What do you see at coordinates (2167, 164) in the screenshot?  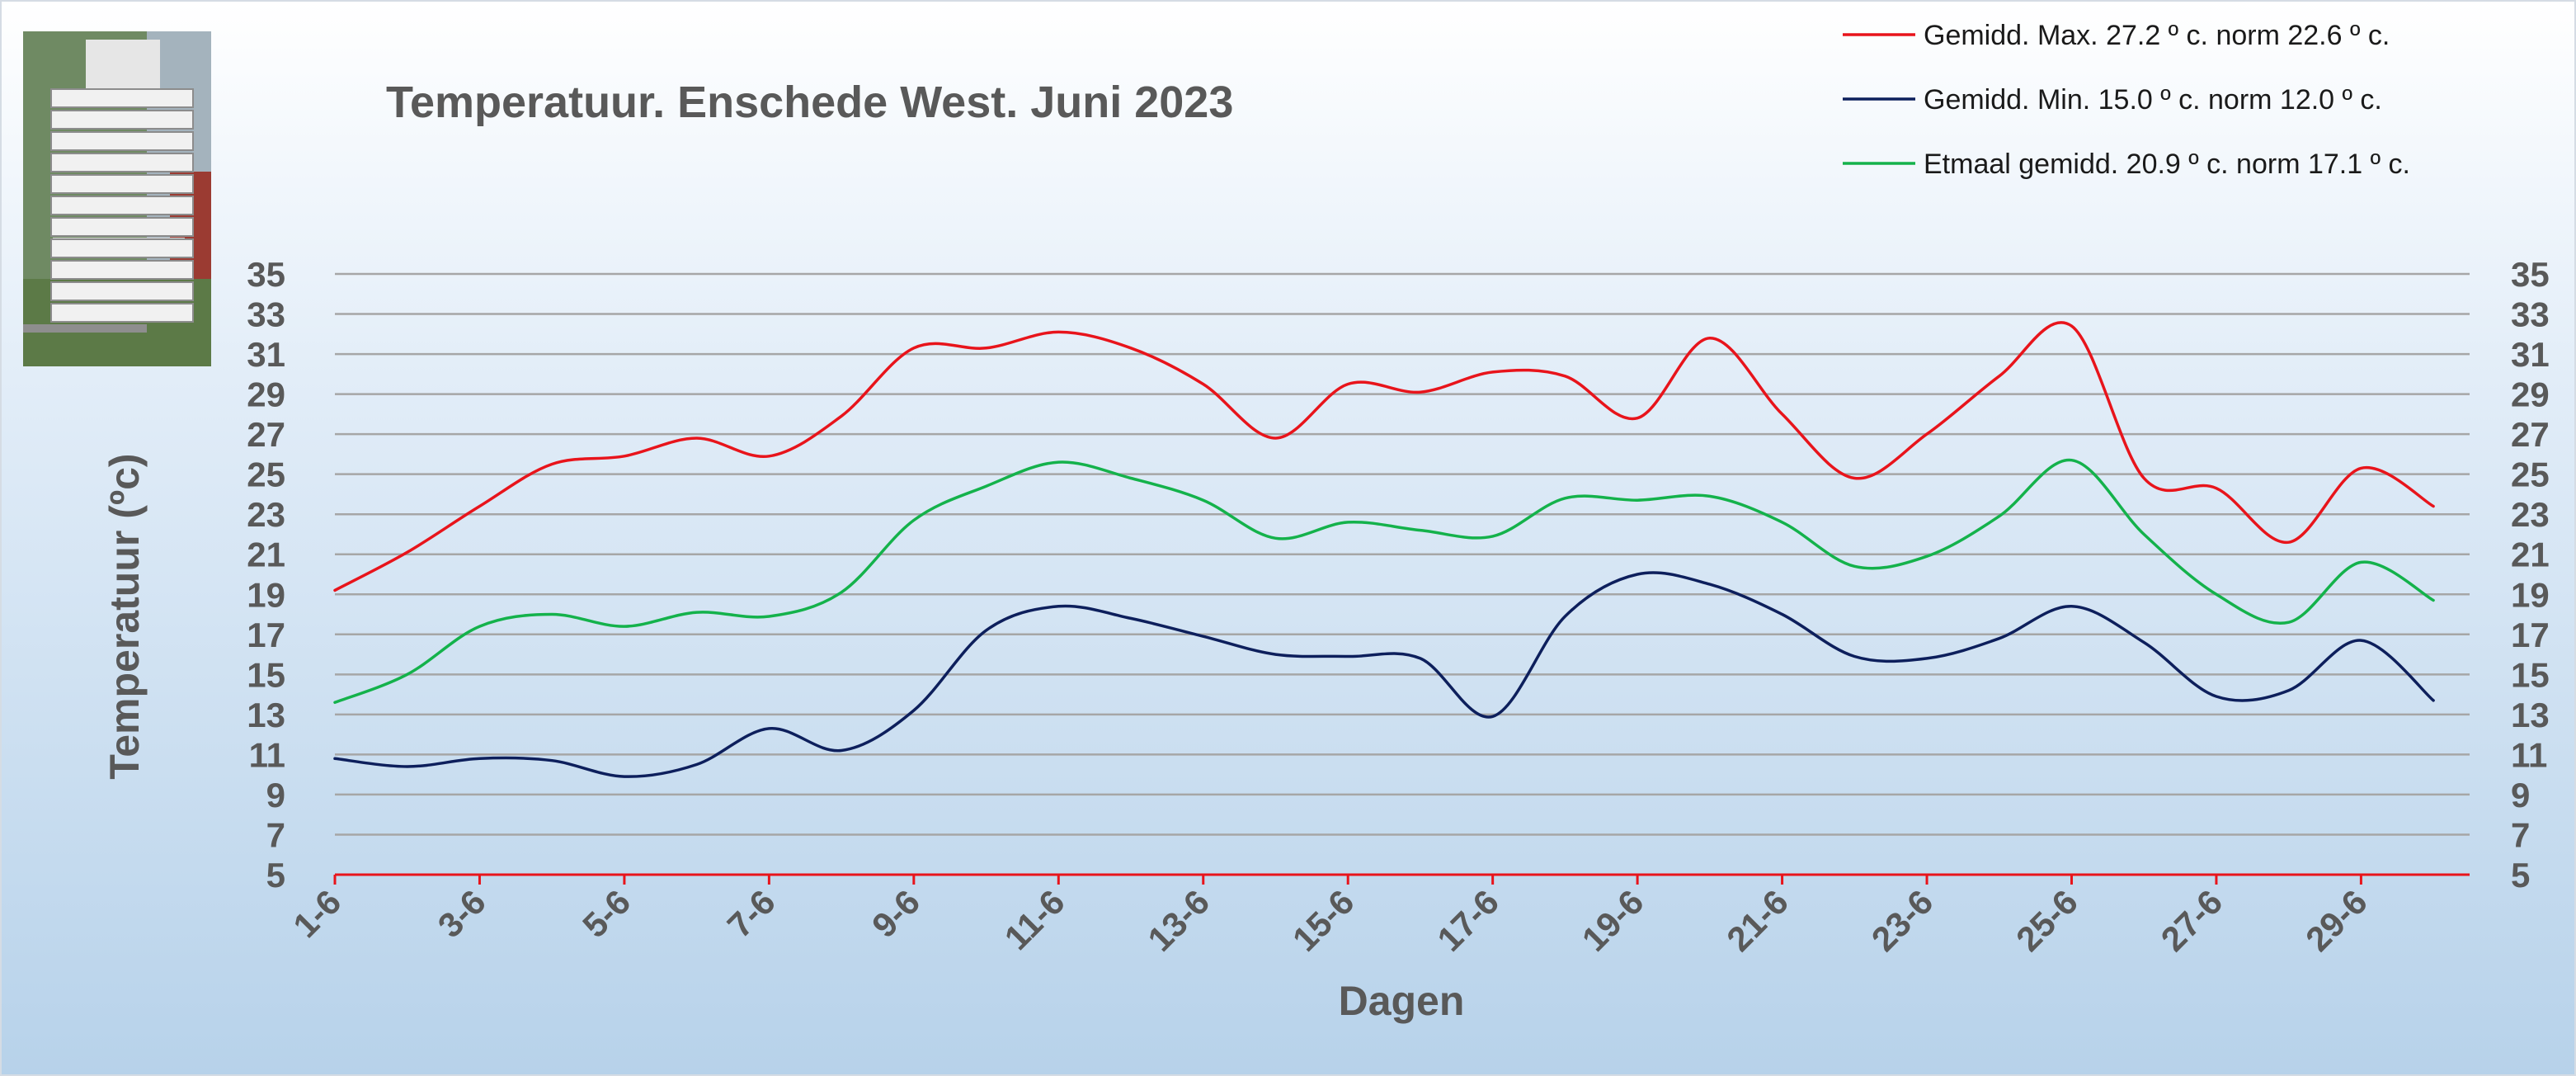 I see `legend-label-etmaal: Etmaal gemidd. 20.9 º c. norm 17.1 º c.` at bounding box center [2167, 164].